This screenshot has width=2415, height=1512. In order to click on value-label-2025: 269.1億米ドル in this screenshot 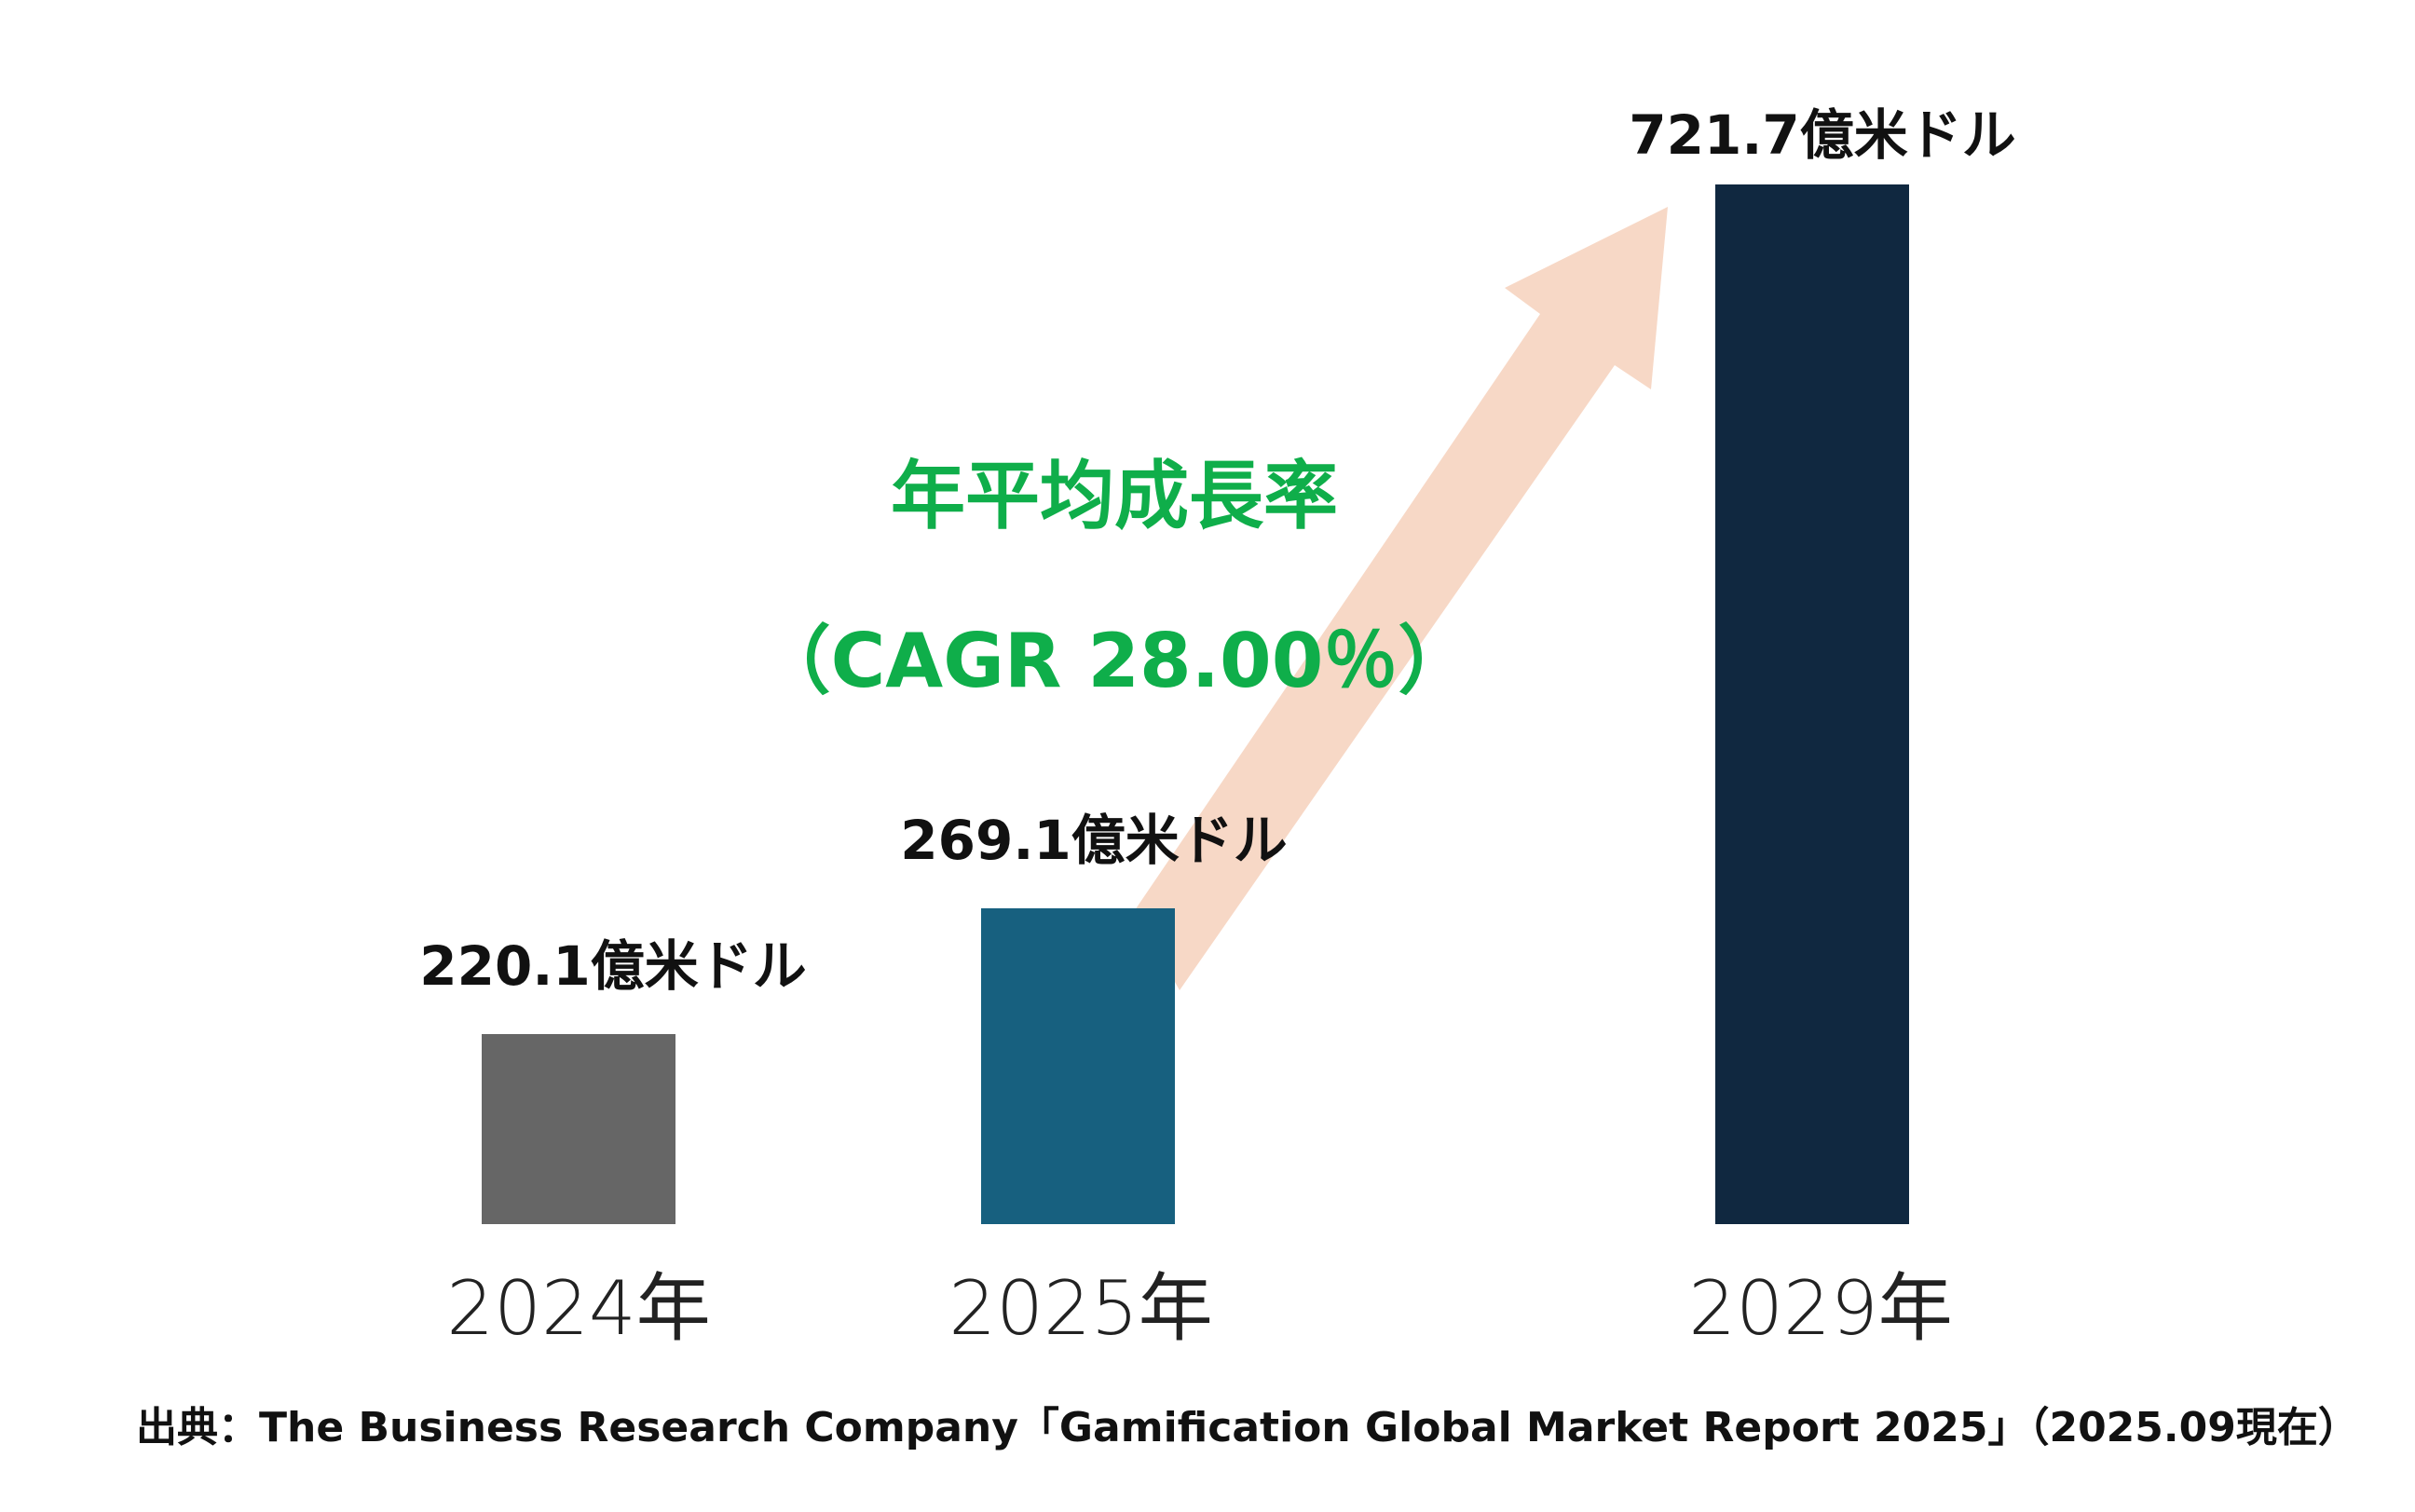, I will do `click(1094, 840)`.